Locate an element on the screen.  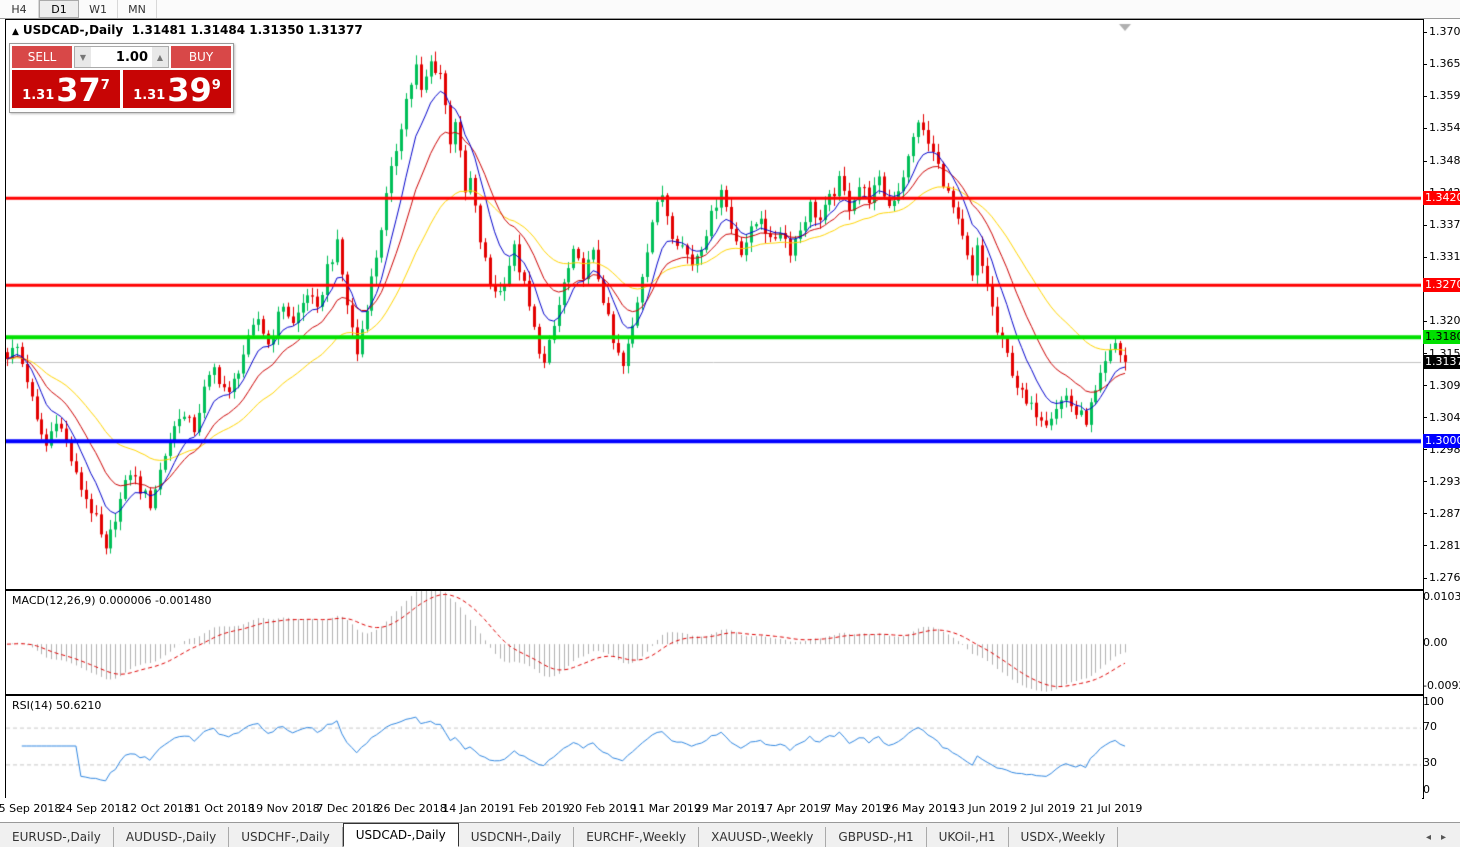
price-level-tag: 1.32701 is located at coordinates (1441, 285).